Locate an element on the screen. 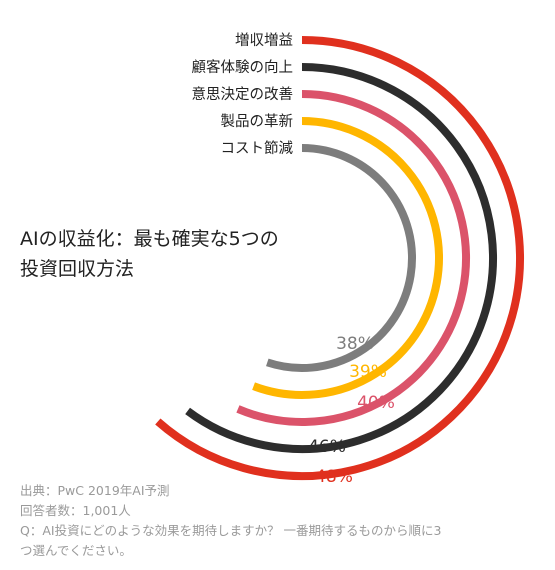 Image resolution: width=555 pixels, height=570 pixels. value-label-1: 48% is located at coordinates (334, 477).